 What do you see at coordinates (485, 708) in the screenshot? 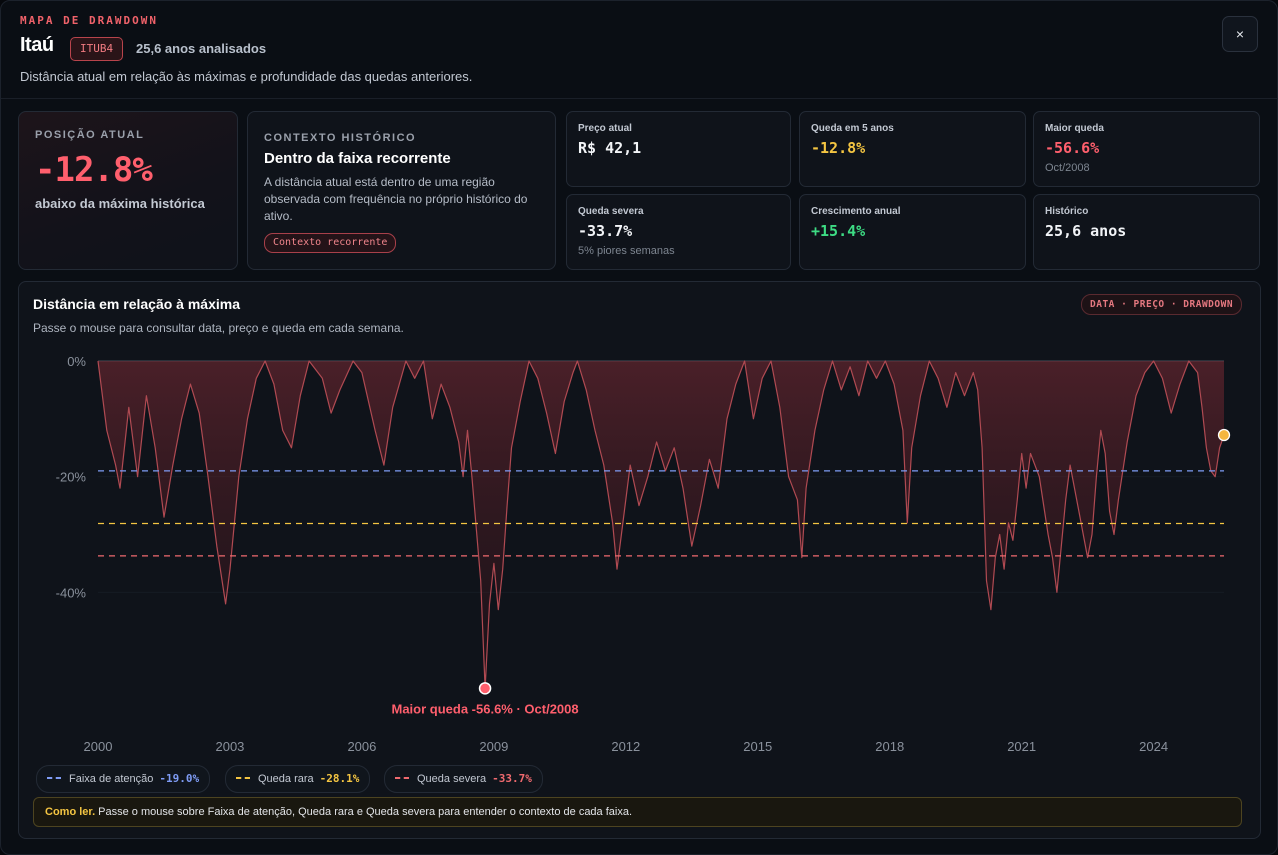
I see `max-drop-label: Maior queda -56.6% · Oct/2008` at bounding box center [485, 708].